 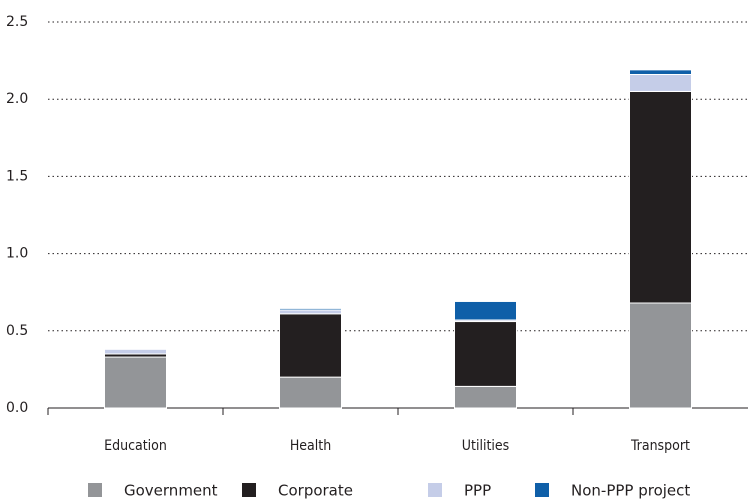 What do you see at coordinates (310, 446) in the screenshot?
I see `x-tick-label: Health` at bounding box center [310, 446].